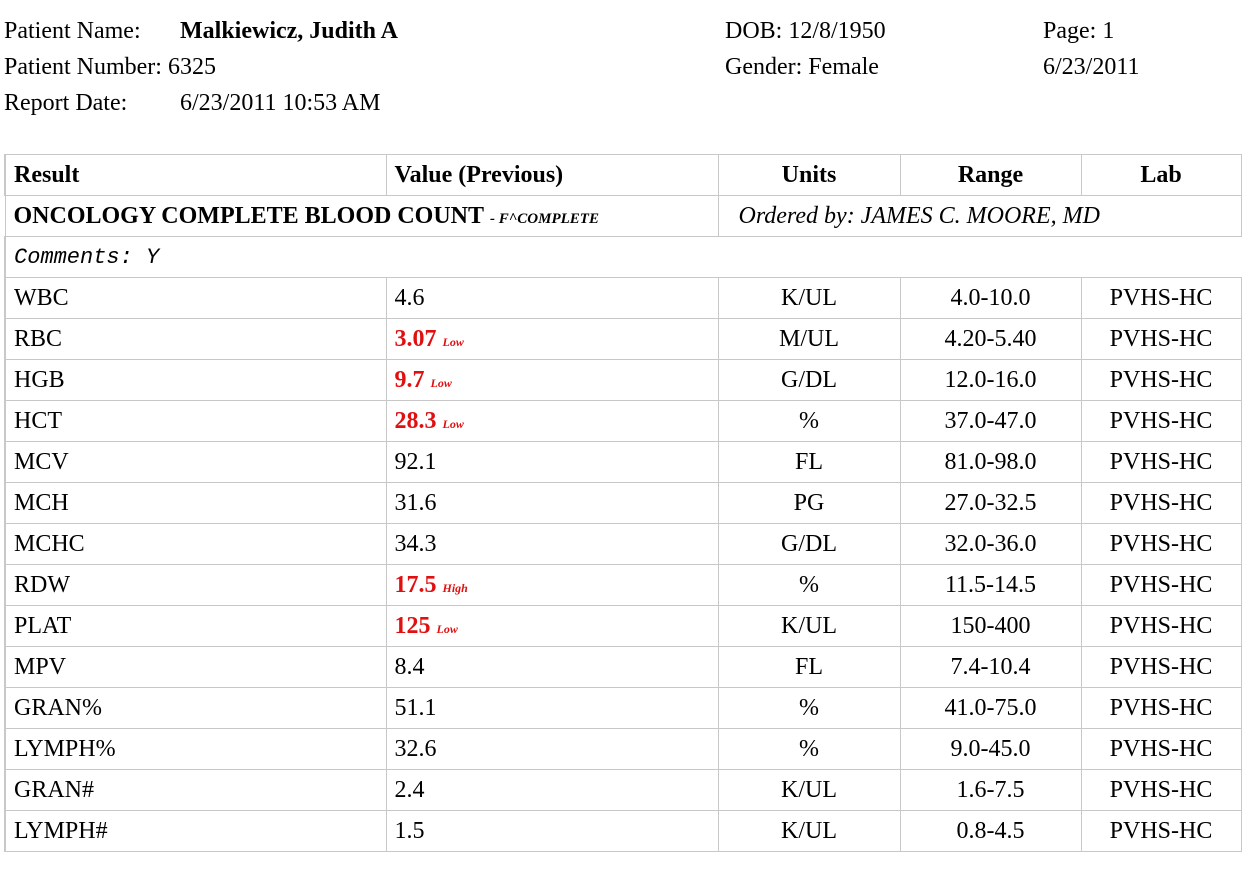 The height and width of the screenshot is (878, 1248). I want to click on patient-name-line: Patient Name: Malkiewicz, Judith A, so click(201, 31).